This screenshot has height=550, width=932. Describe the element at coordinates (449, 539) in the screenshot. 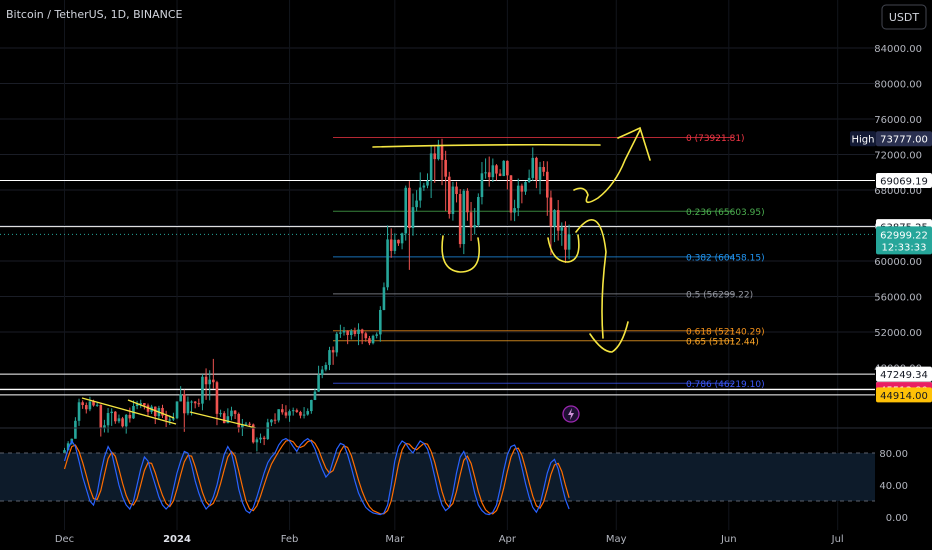

I see `time-axis: Dec 2024 Feb Mar Apr May Jun Jul` at that location.